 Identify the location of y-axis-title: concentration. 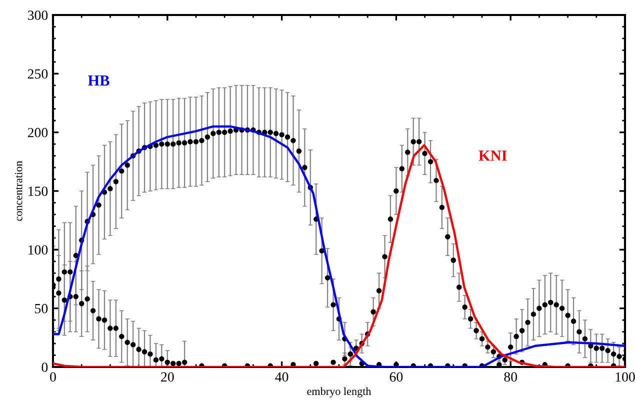
(18, 190).